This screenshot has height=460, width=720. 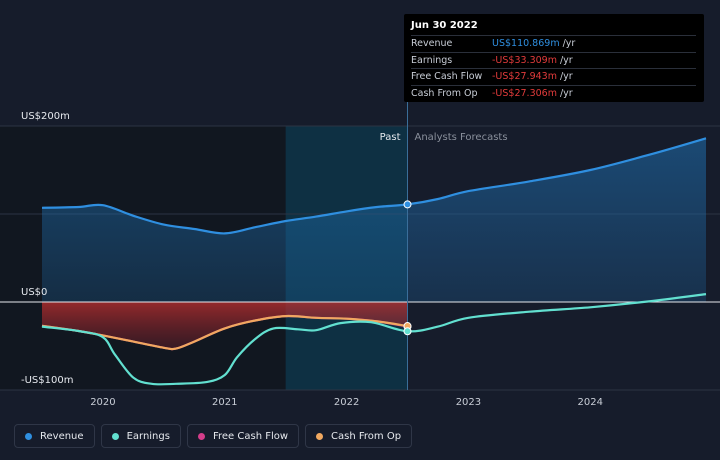 What do you see at coordinates (524, 76) in the screenshot?
I see `tooltip-row-value: -US$27.943m` at bounding box center [524, 76].